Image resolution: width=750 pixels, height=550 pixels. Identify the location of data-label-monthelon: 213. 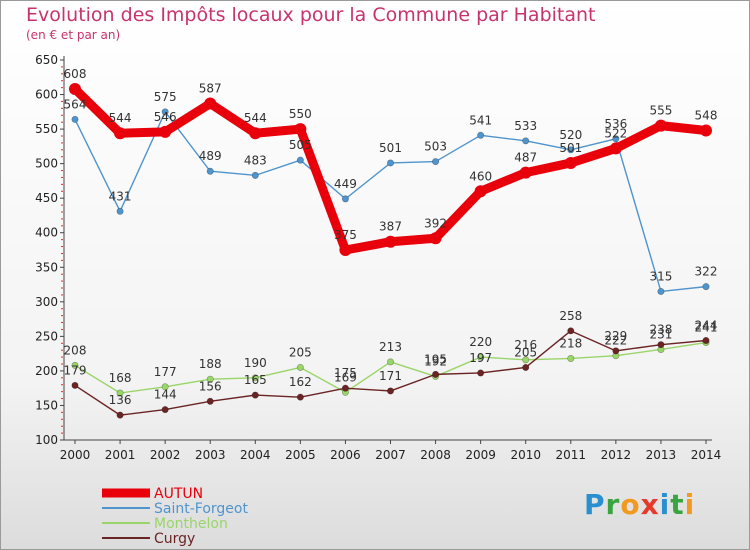
(390, 347).